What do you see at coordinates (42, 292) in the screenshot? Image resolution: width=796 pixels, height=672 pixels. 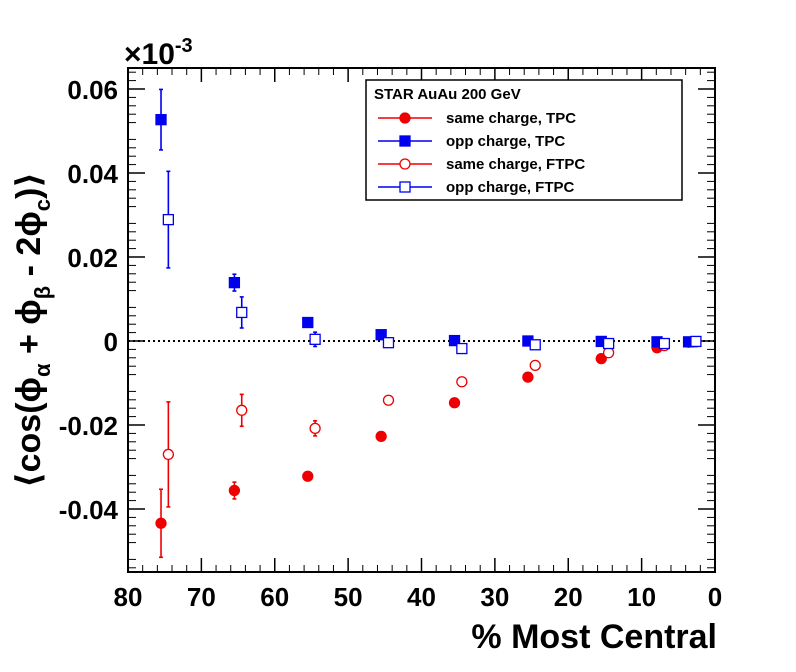 I see `ylabel-sub-beta: β` at bounding box center [42, 292].